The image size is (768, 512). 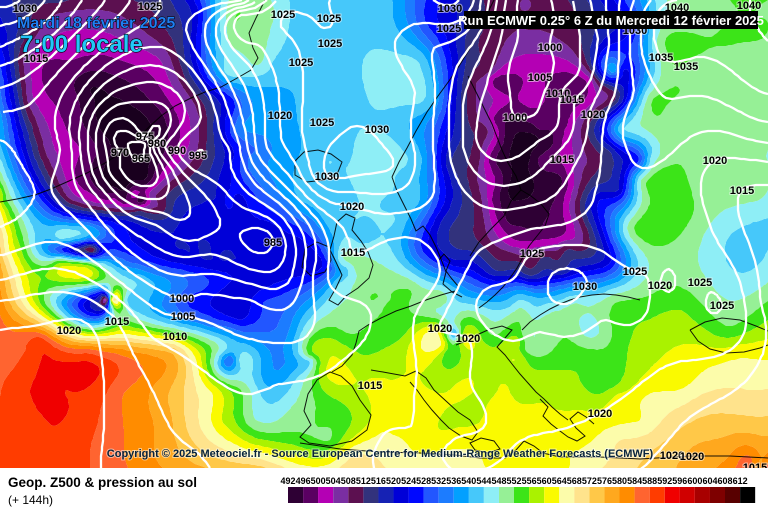 I want to click on svg-text: 540, so click(x=468, y=481).